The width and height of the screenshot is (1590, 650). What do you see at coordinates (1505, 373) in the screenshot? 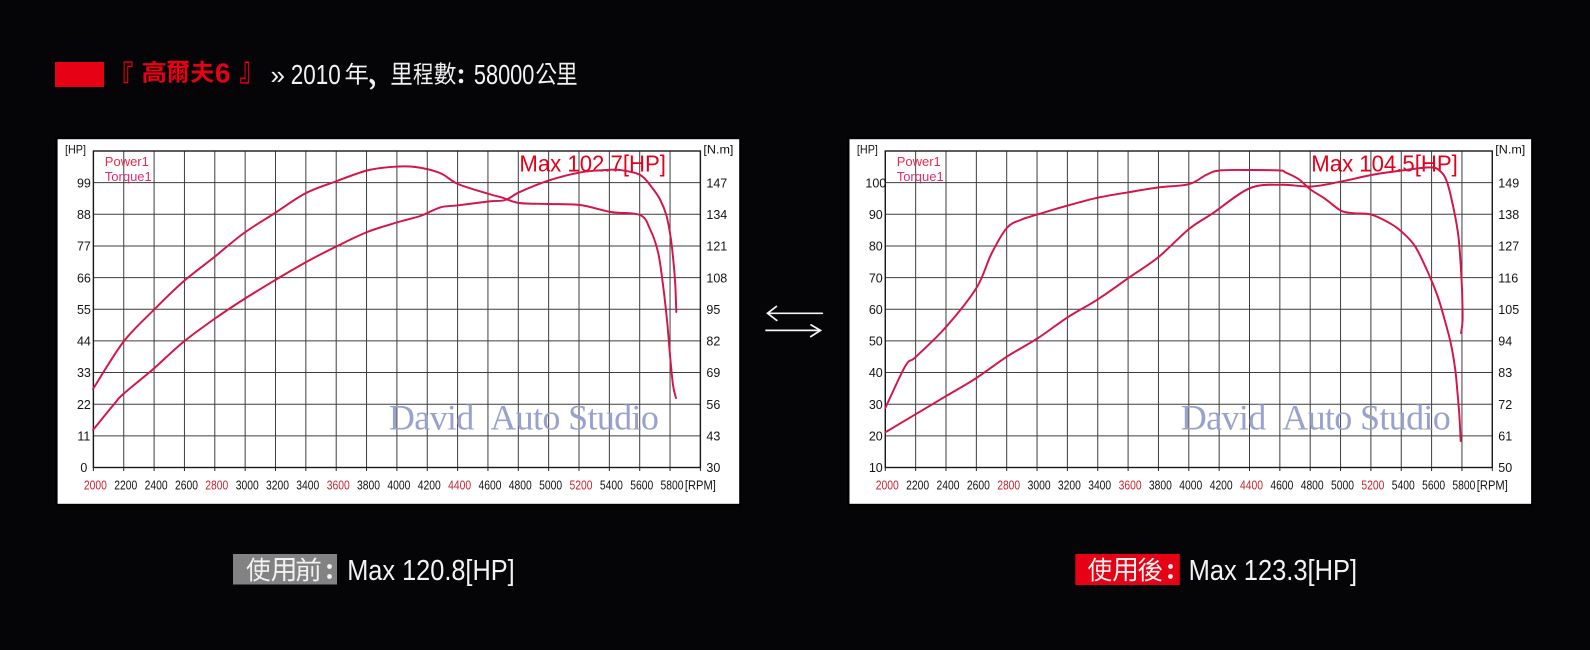
I see `svg-text: 83` at bounding box center [1505, 373].